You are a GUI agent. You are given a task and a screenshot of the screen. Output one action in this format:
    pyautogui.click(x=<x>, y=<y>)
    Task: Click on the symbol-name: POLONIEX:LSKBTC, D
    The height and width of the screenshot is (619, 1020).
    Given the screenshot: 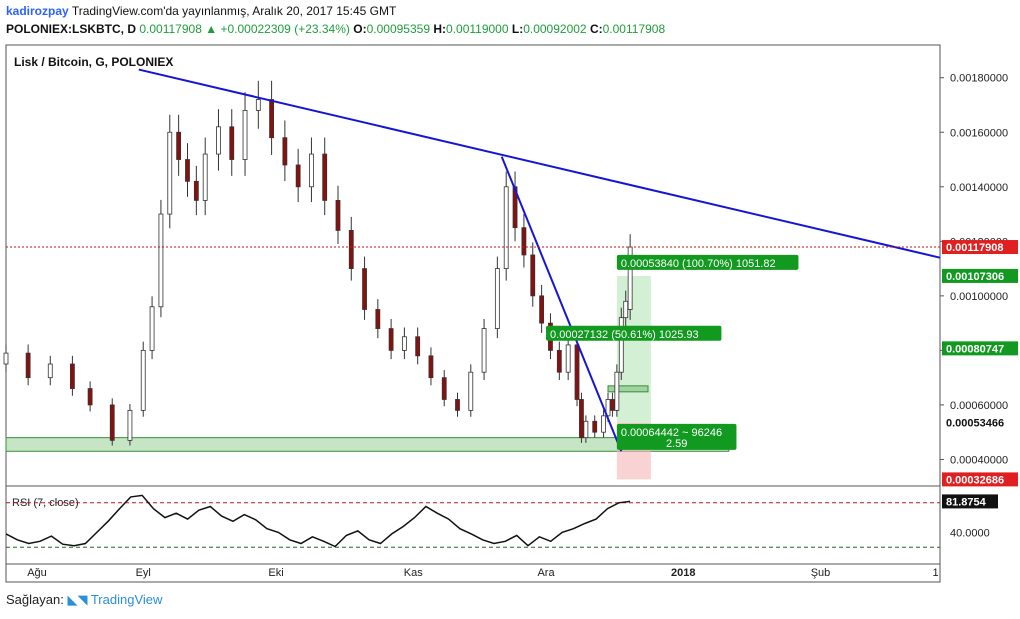 What is the action you would take?
    pyautogui.click(x=71, y=29)
    